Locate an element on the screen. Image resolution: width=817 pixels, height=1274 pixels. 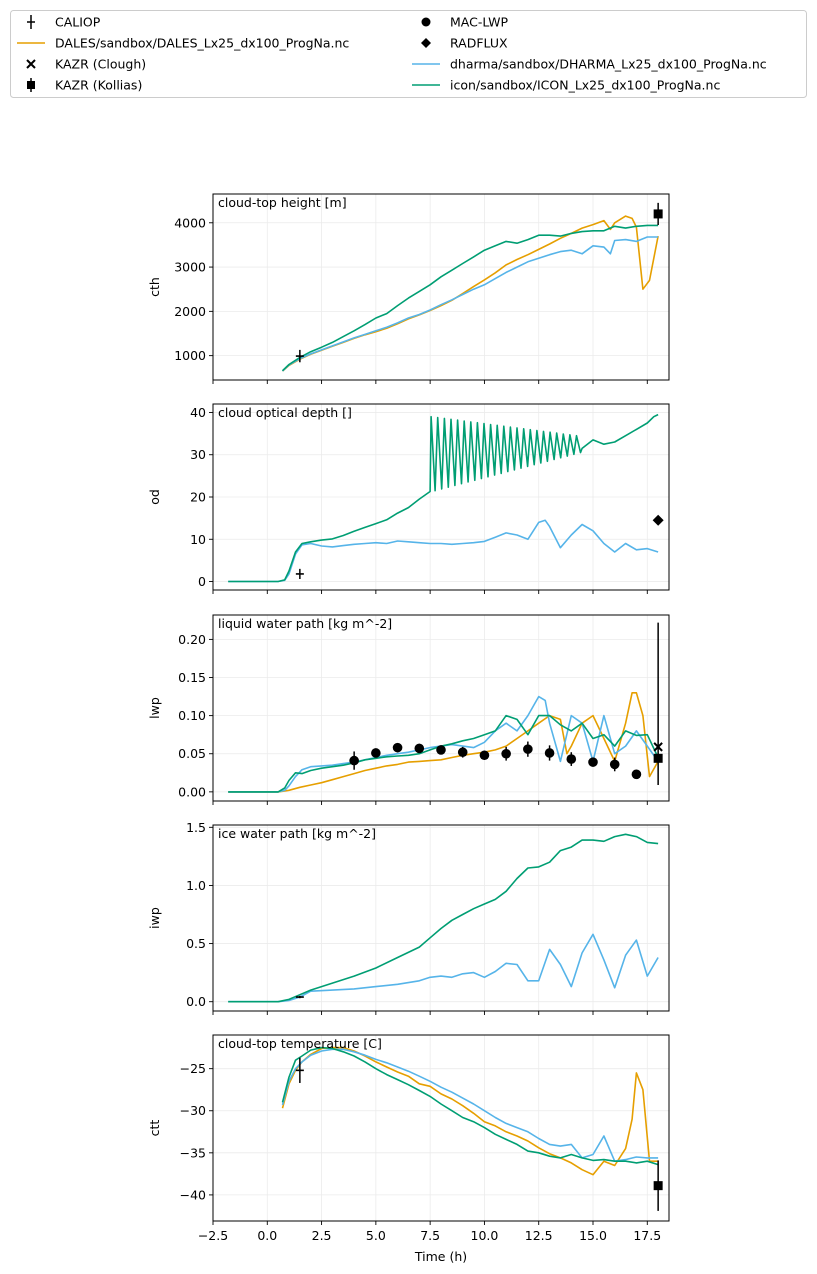
x-tick-label: 17.5 is located at coordinates (647, 1235).